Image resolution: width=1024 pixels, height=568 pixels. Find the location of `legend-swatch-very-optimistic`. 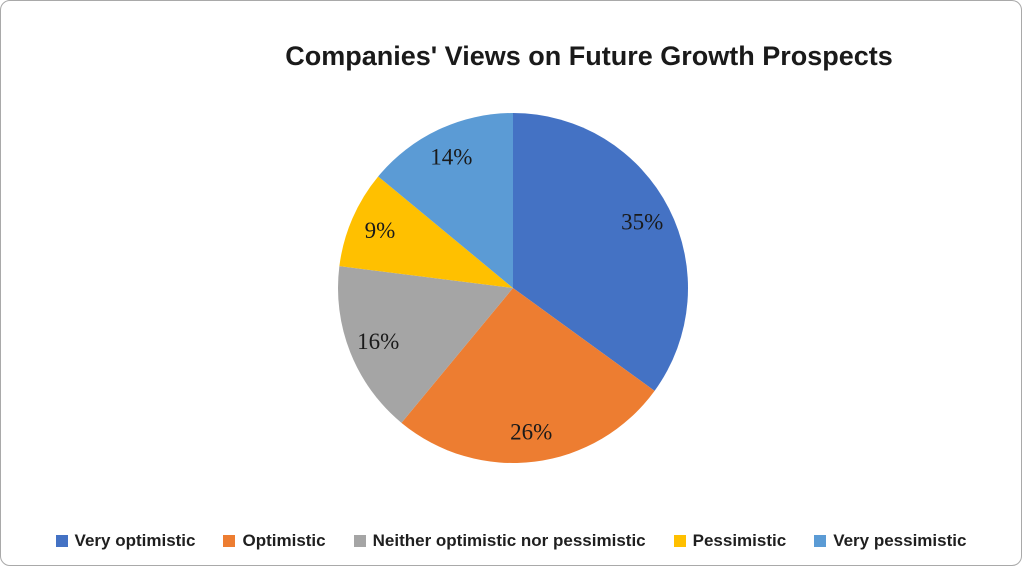

legend-swatch-very-optimistic is located at coordinates (61, 541).